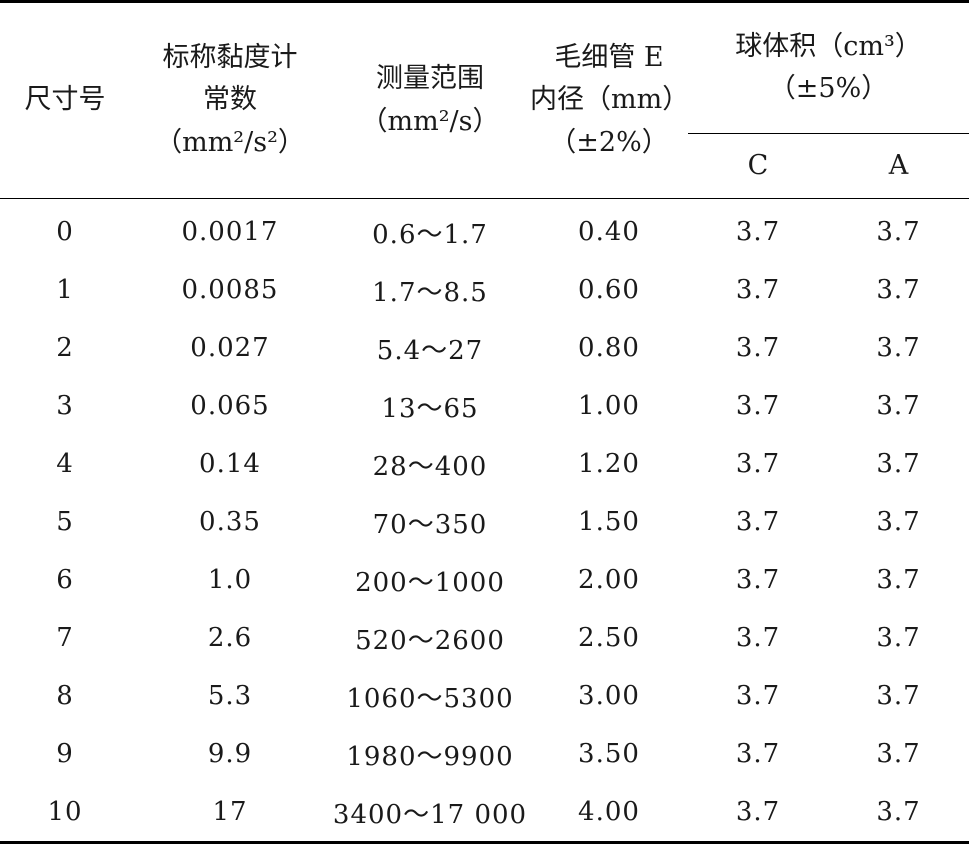 This screenshot has width=969, height=844. I want to click on table-row: 4 0.14 28～400 1.20 3.7 3.7, so click(484, 464).